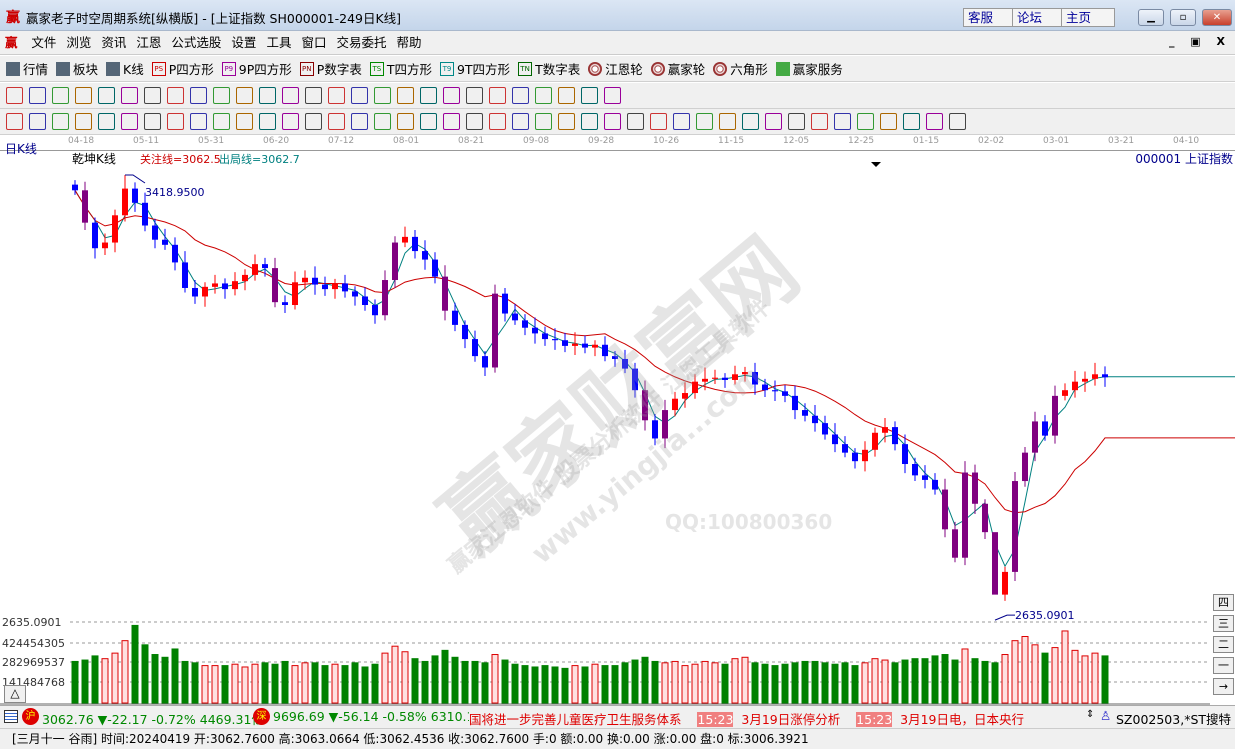 The height and width of the screenshot is (749, 1235). Describe the element at coordinates (153, 719) in the screenshot. I see `shanghai-index: 3062.76 ▼-22.17 -0.72% 4469.31亿` at that location.